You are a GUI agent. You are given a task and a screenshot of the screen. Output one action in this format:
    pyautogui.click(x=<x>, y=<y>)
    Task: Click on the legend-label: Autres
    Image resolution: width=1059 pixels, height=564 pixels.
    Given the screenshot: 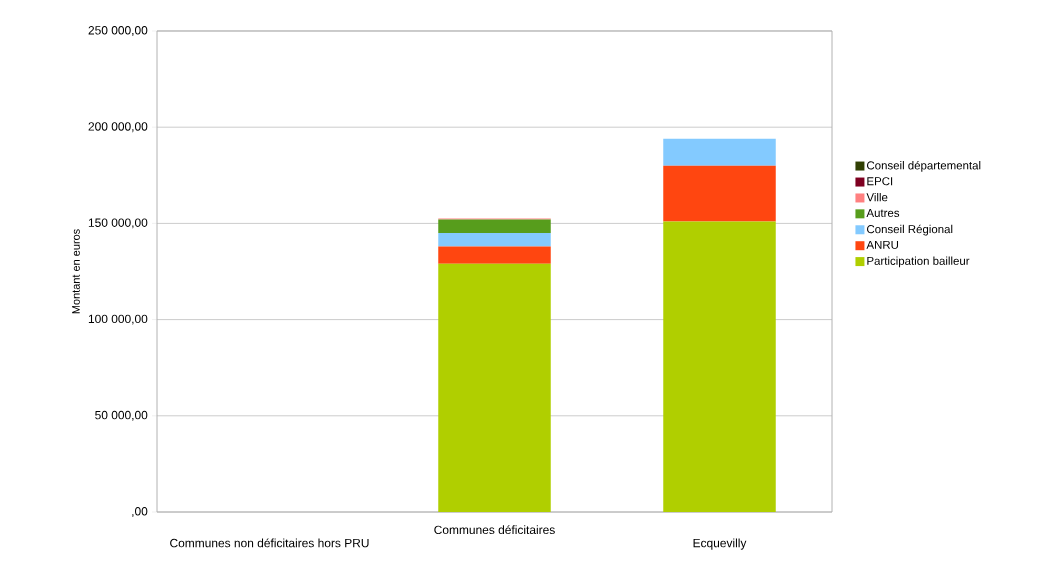 What is the action you would take?
    pyautogui.click(x=883, y=213)
    